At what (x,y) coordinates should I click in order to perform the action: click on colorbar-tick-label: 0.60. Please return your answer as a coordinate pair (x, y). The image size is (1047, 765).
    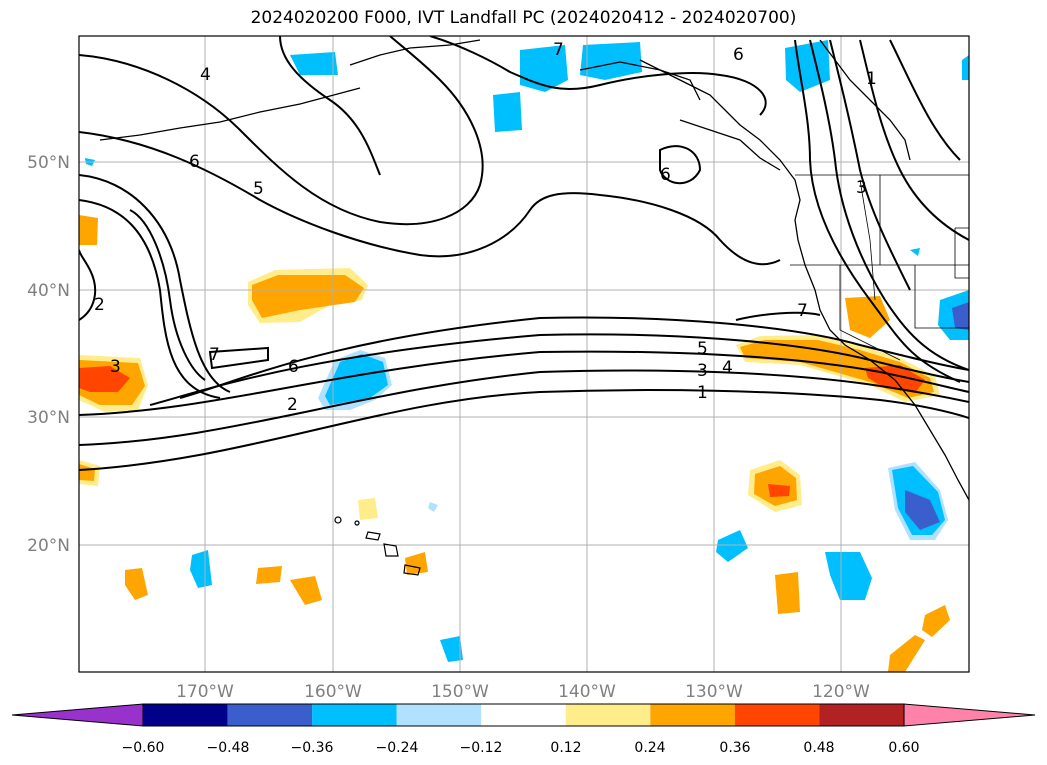
    Looking at the image, I should click on (903, 748).